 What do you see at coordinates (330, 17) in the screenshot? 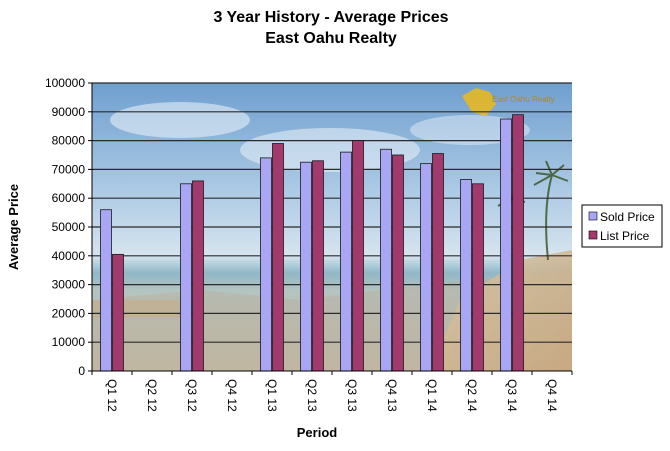
I see `chart-title: 3 Year History - Average Prices` at bounding box center [330, 17].